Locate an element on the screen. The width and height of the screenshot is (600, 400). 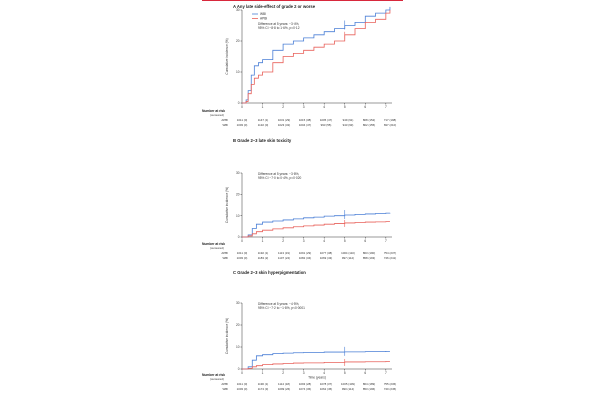
risk-cell: 717 (198) is located at coordinates (390, 120).